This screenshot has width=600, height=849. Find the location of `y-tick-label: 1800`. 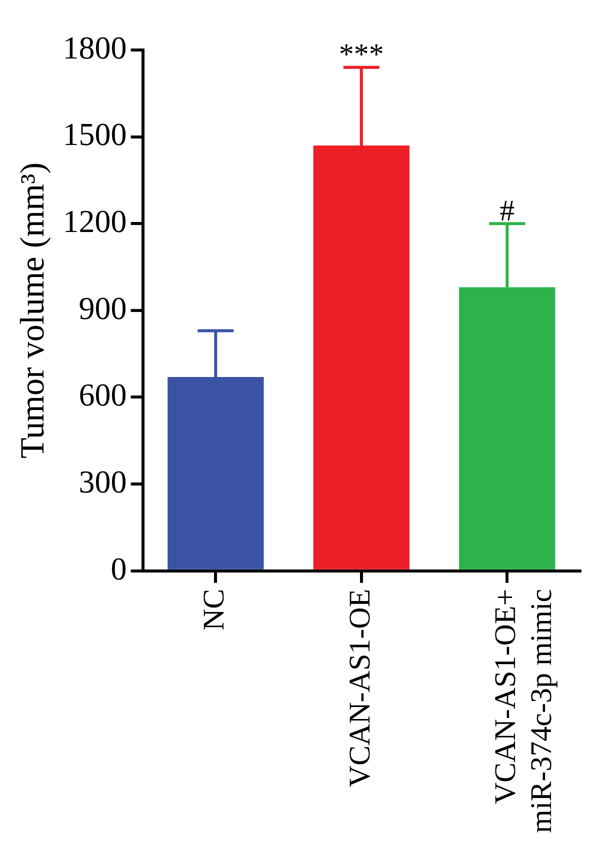

y-tick-label: 1800 is located at coordinates (94, 47).